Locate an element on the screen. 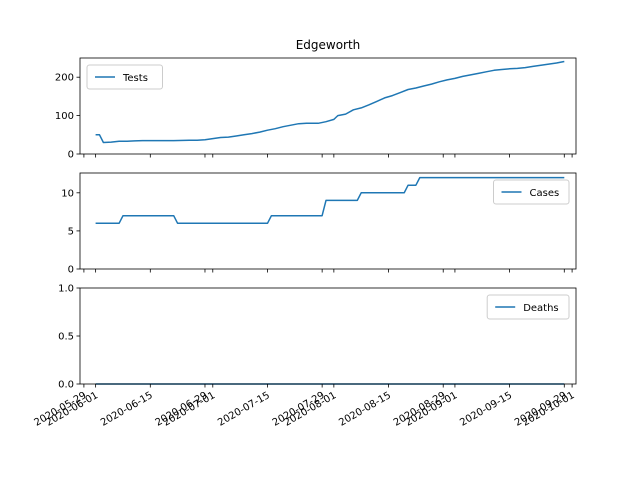 This screenshot has height=480, width=640. y-tick-label: 10 is located at coordinates (67, 193).